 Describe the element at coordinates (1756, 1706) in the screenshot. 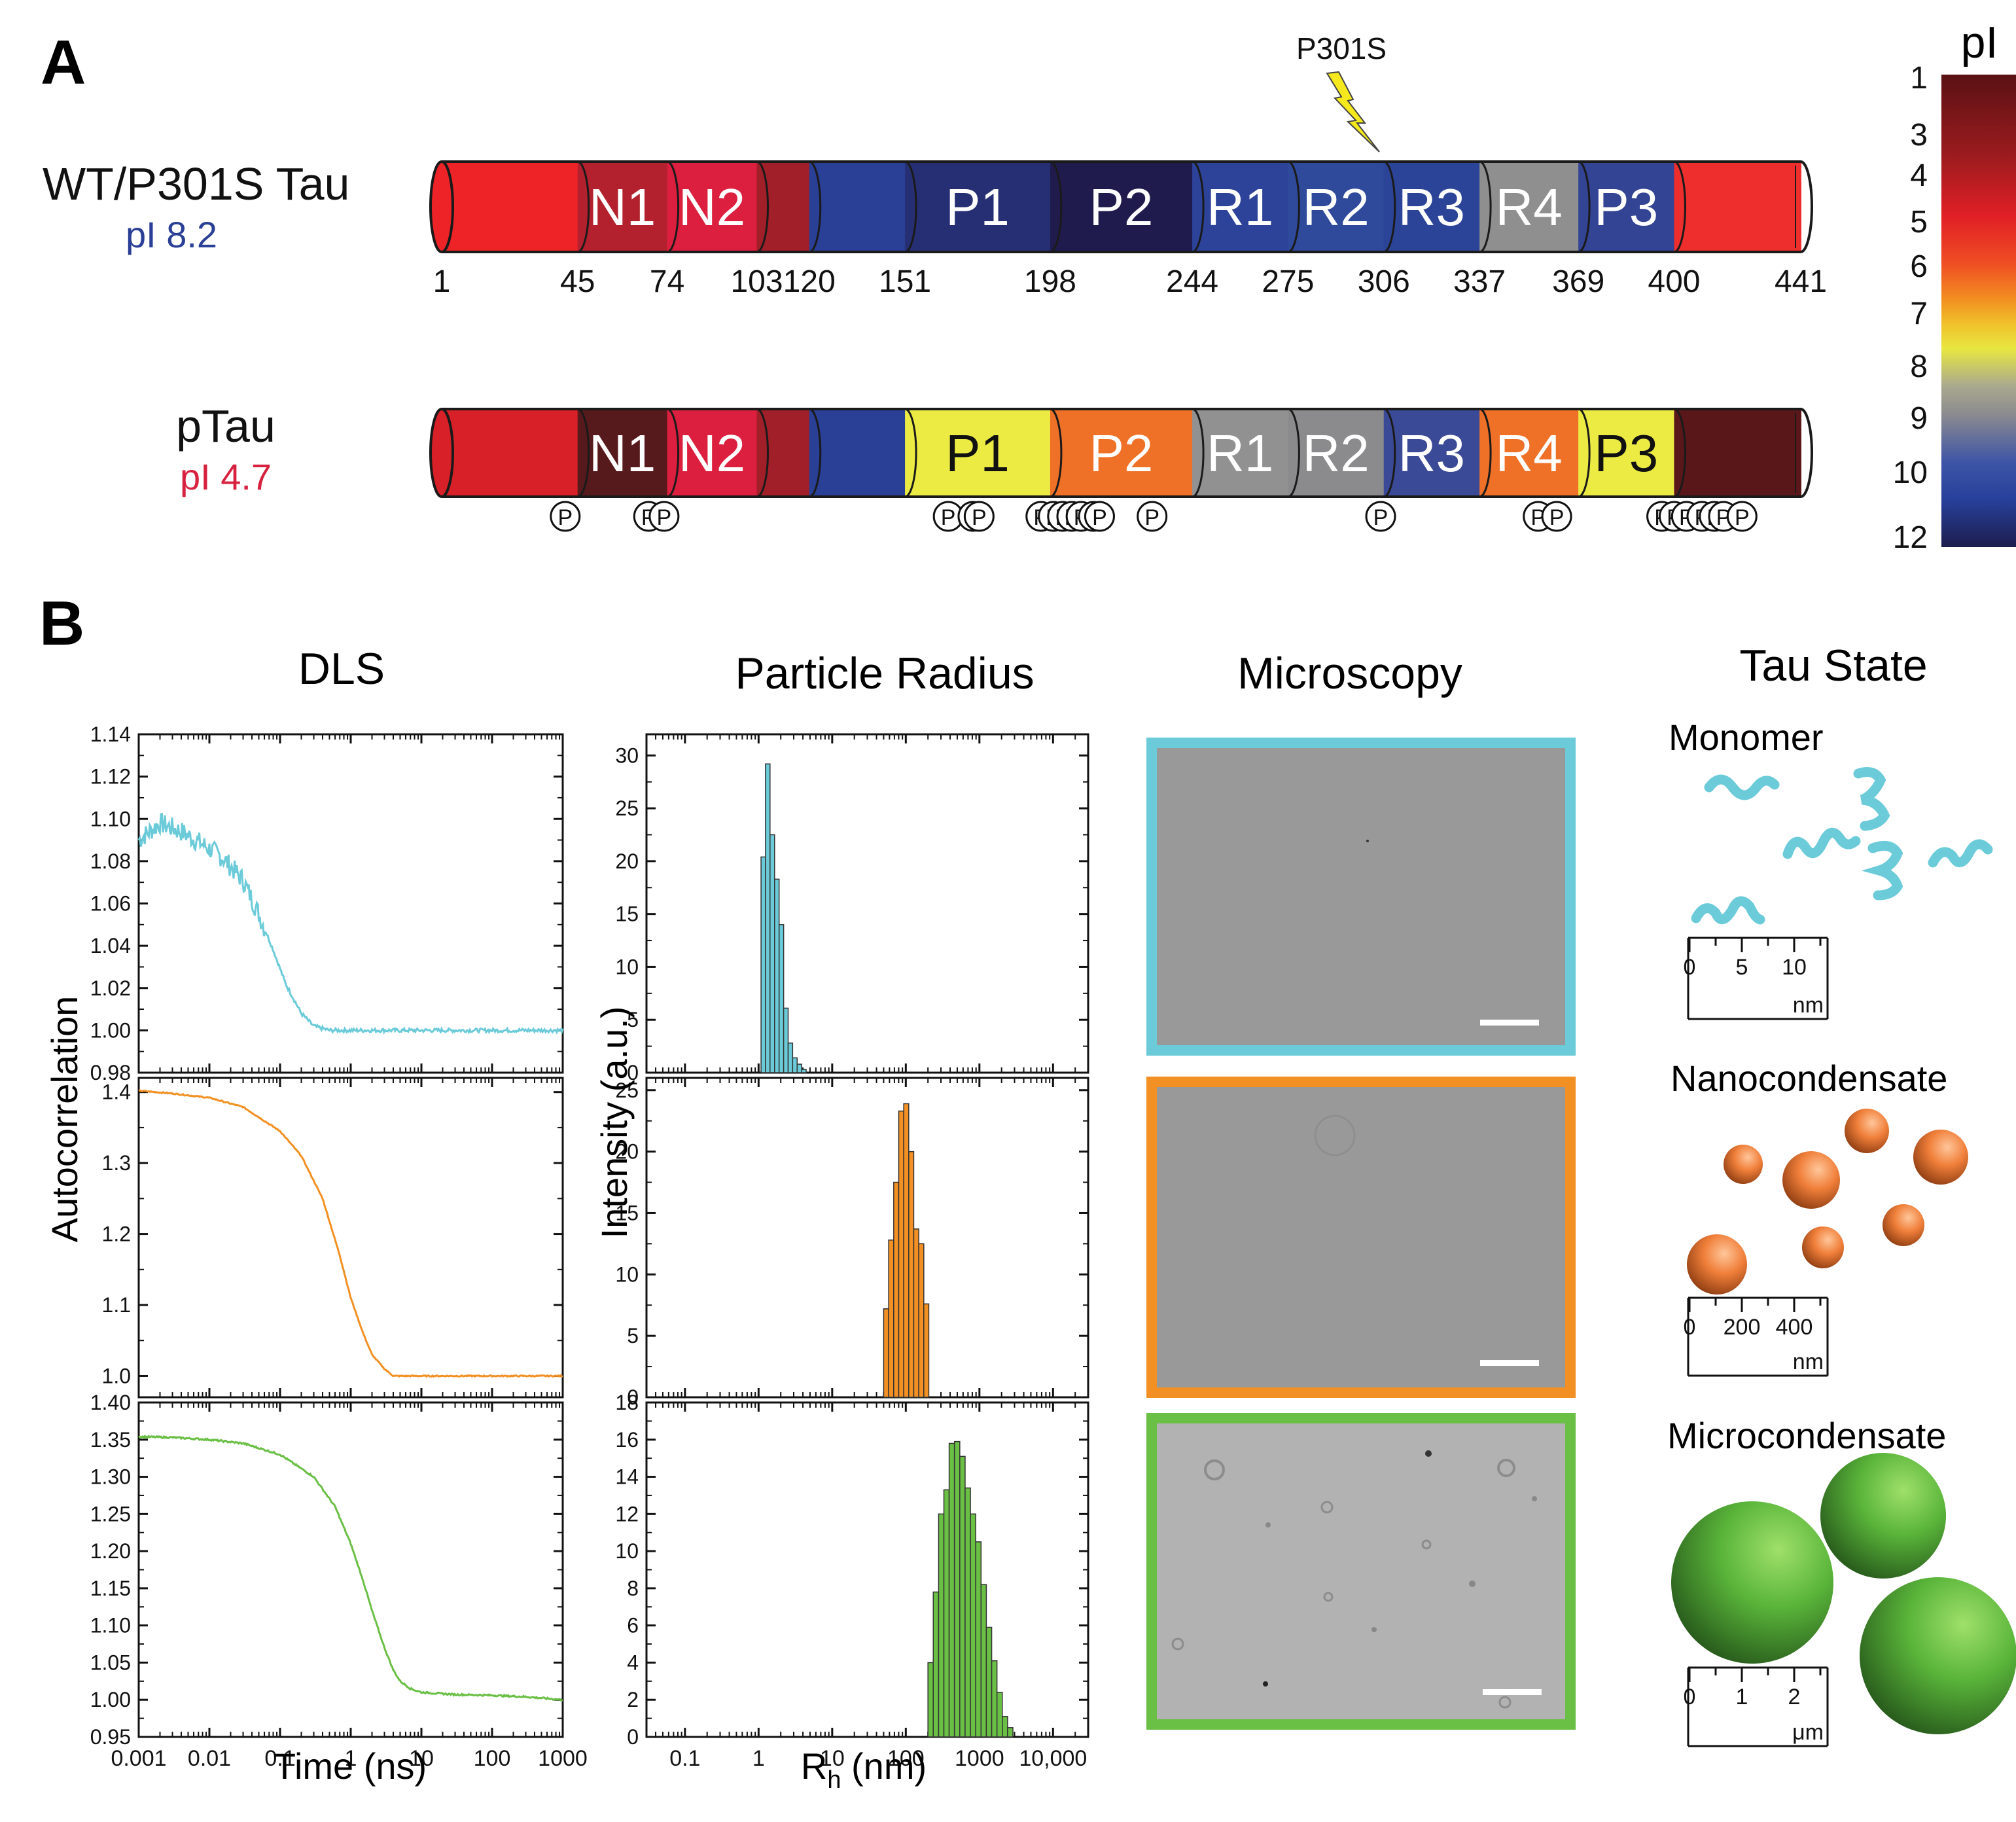

I see `scale-ruler-microcondensate: 0 1 2 μm` at that location.